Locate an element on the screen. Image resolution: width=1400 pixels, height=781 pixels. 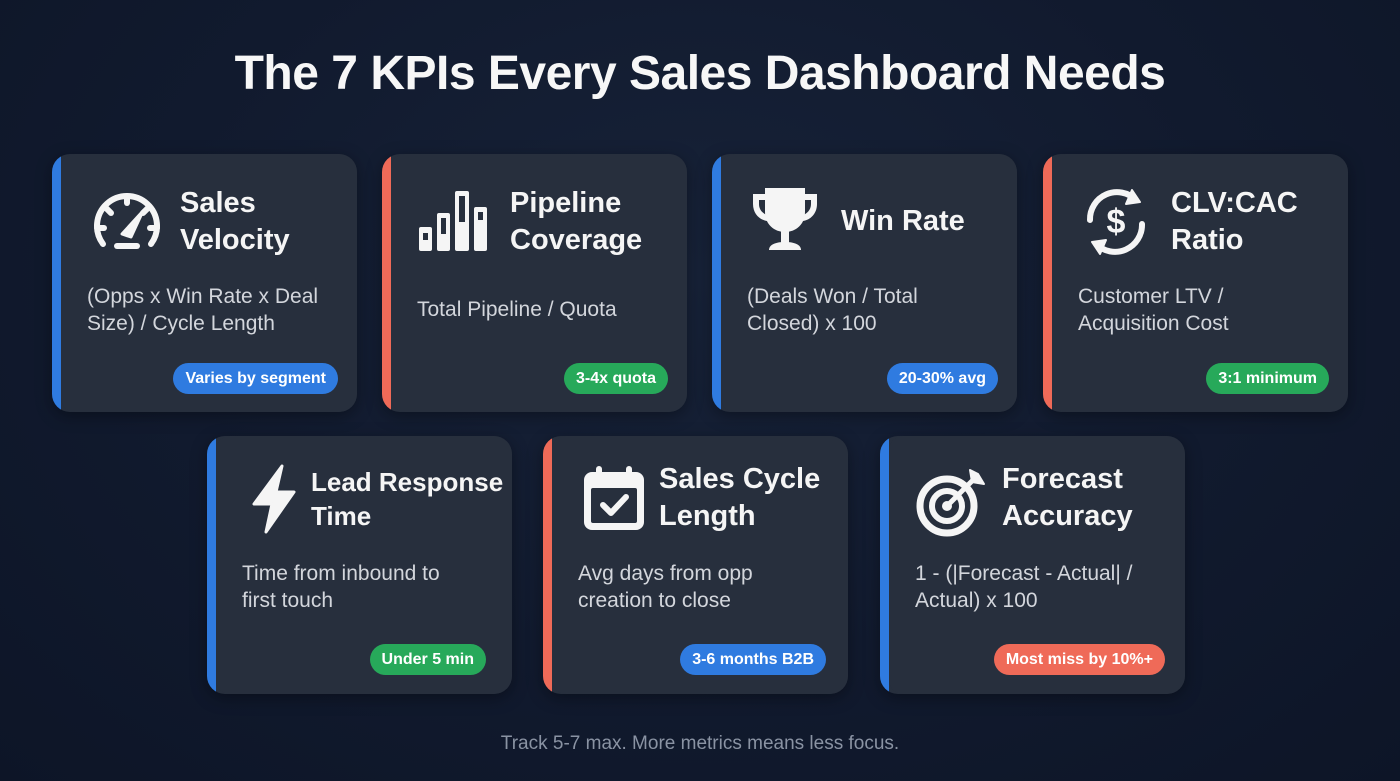
kpi-title: Coverage is located at coordinates (576, 240).